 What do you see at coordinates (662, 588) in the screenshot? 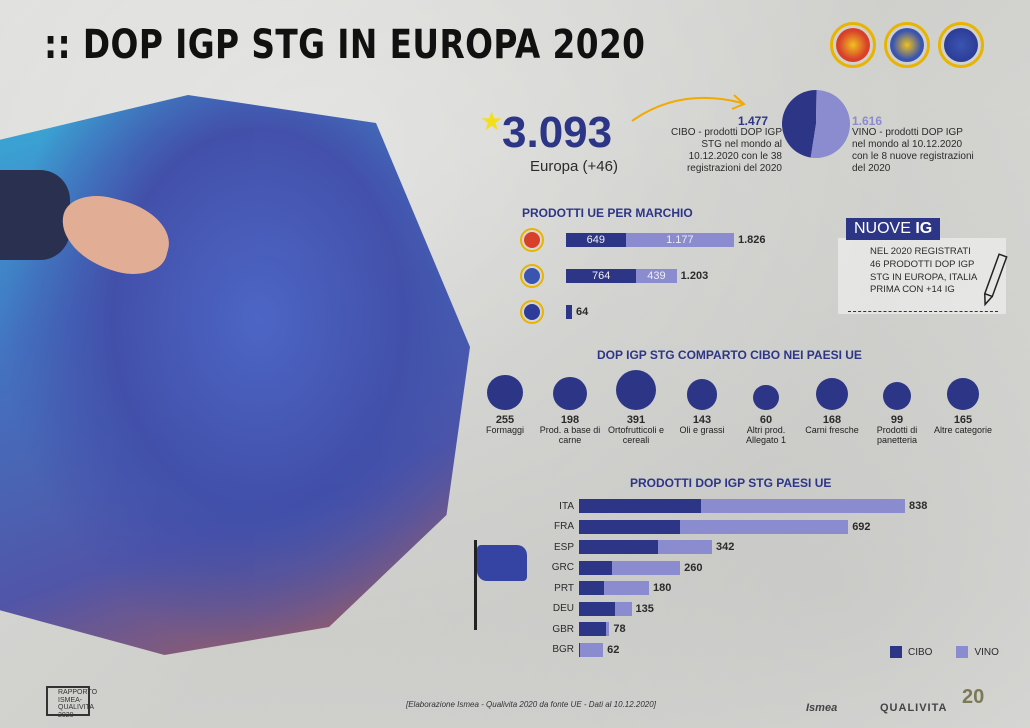
I see `country-total: 180` at bounding box center [662, 588].